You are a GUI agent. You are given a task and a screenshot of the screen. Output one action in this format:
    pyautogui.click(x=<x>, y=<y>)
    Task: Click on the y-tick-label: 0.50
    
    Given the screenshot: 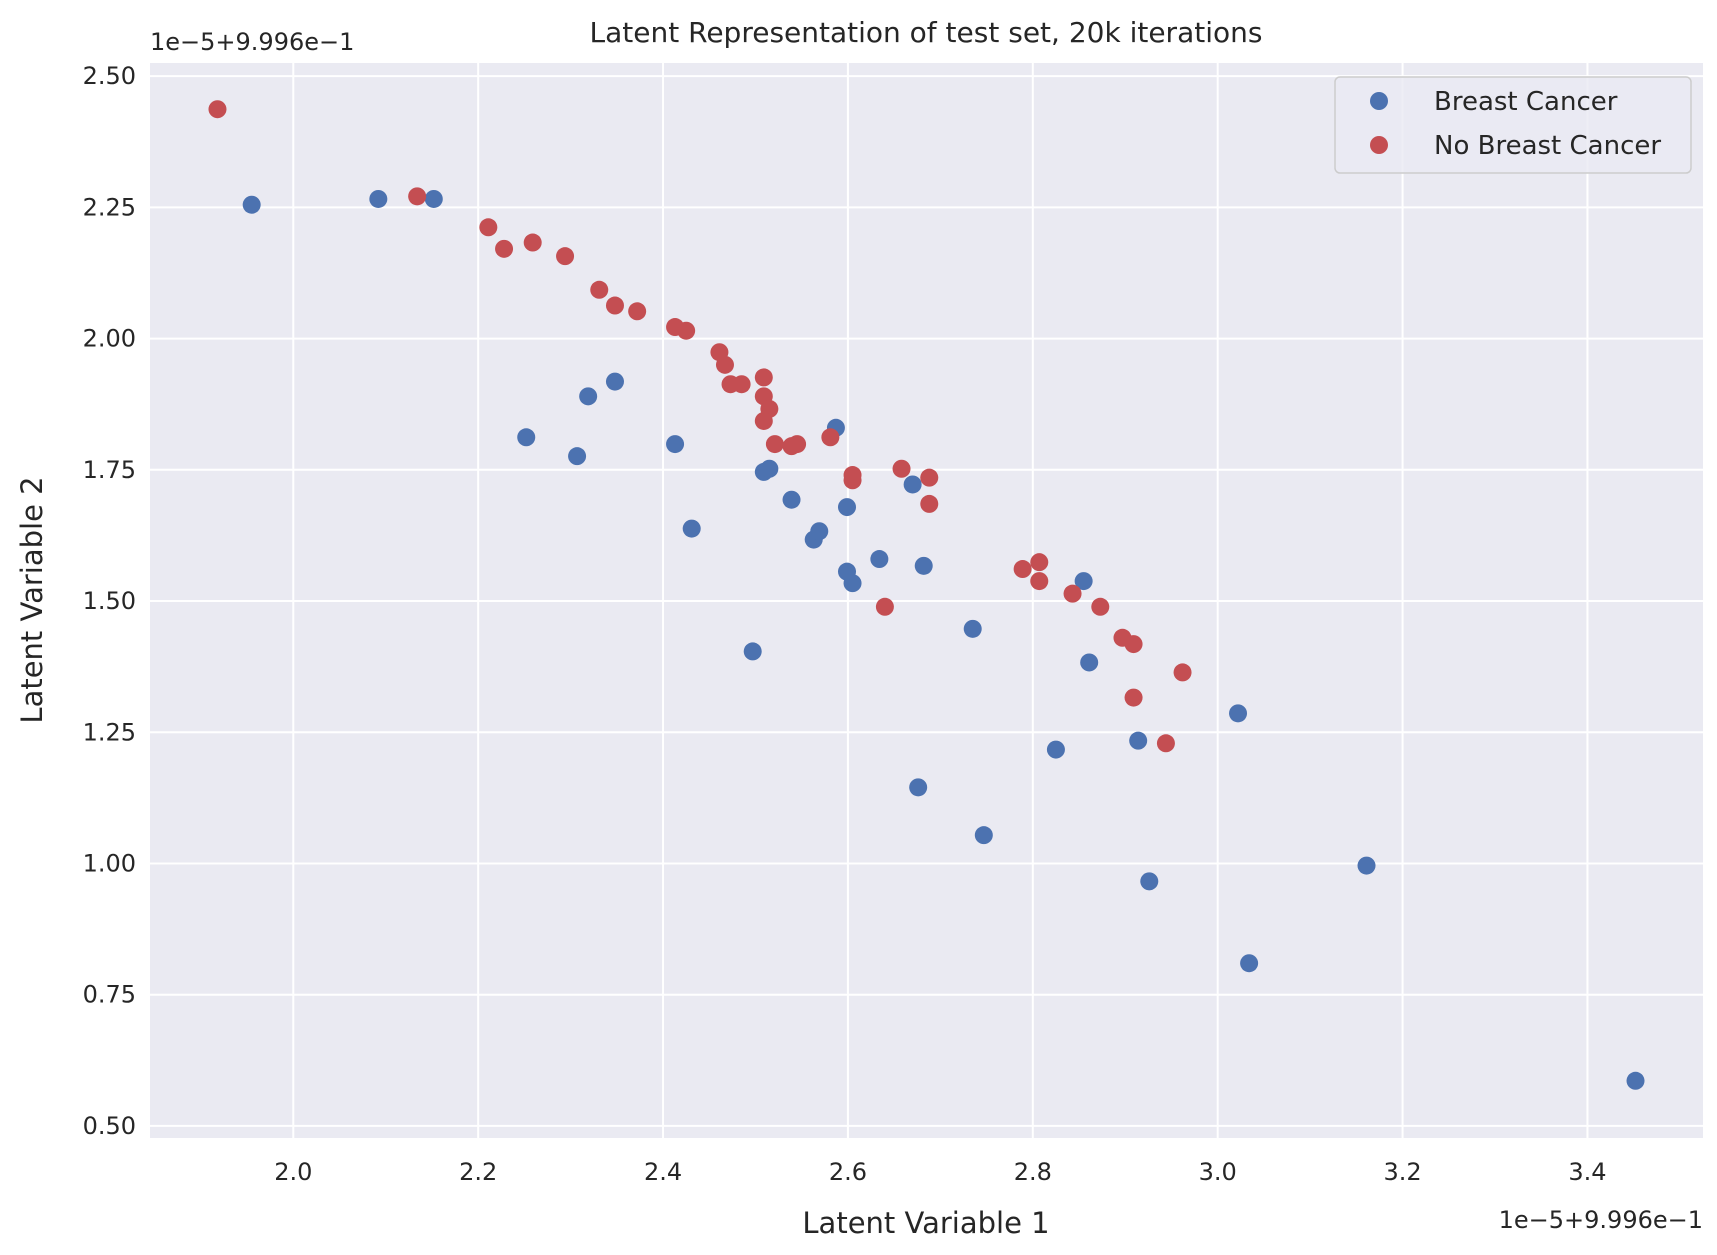 What is the action you would take?
    pyautogui.click(x=109, y=1126)
    